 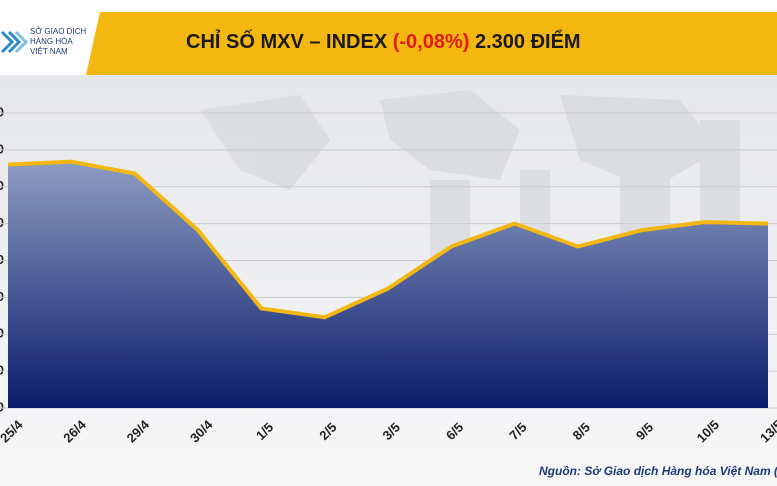 What do you see at coordinates (49, 51) in the screenshot?
I see `logo-text: VIỆT NAM` at bounding box center [49, 51].